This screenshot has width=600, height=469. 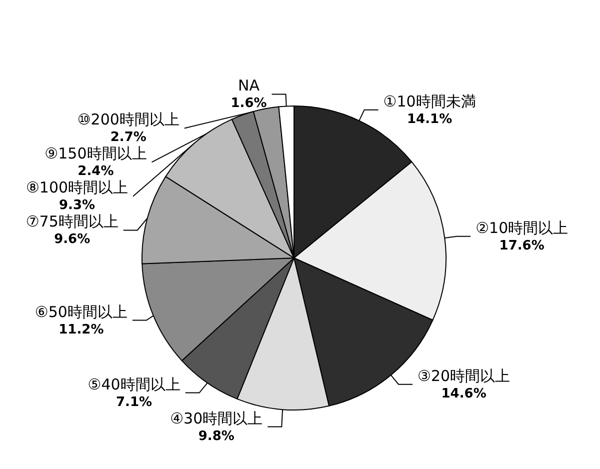 What do you see at coordinates (128, 119) in the screenshot?
I see `slice-label: ⑩200時間以上` at bounding box center [128, 119].